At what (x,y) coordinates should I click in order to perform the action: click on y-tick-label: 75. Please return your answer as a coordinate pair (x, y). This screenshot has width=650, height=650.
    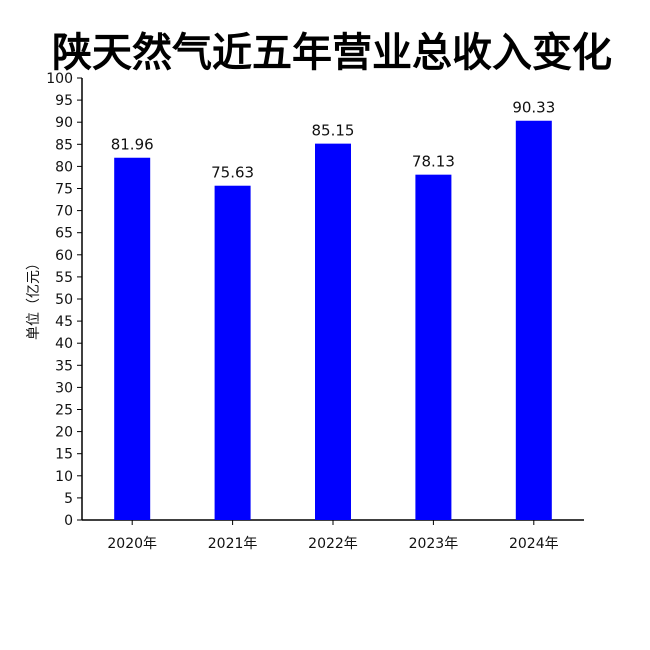
    Looking at the image, I should click on (64, 190).